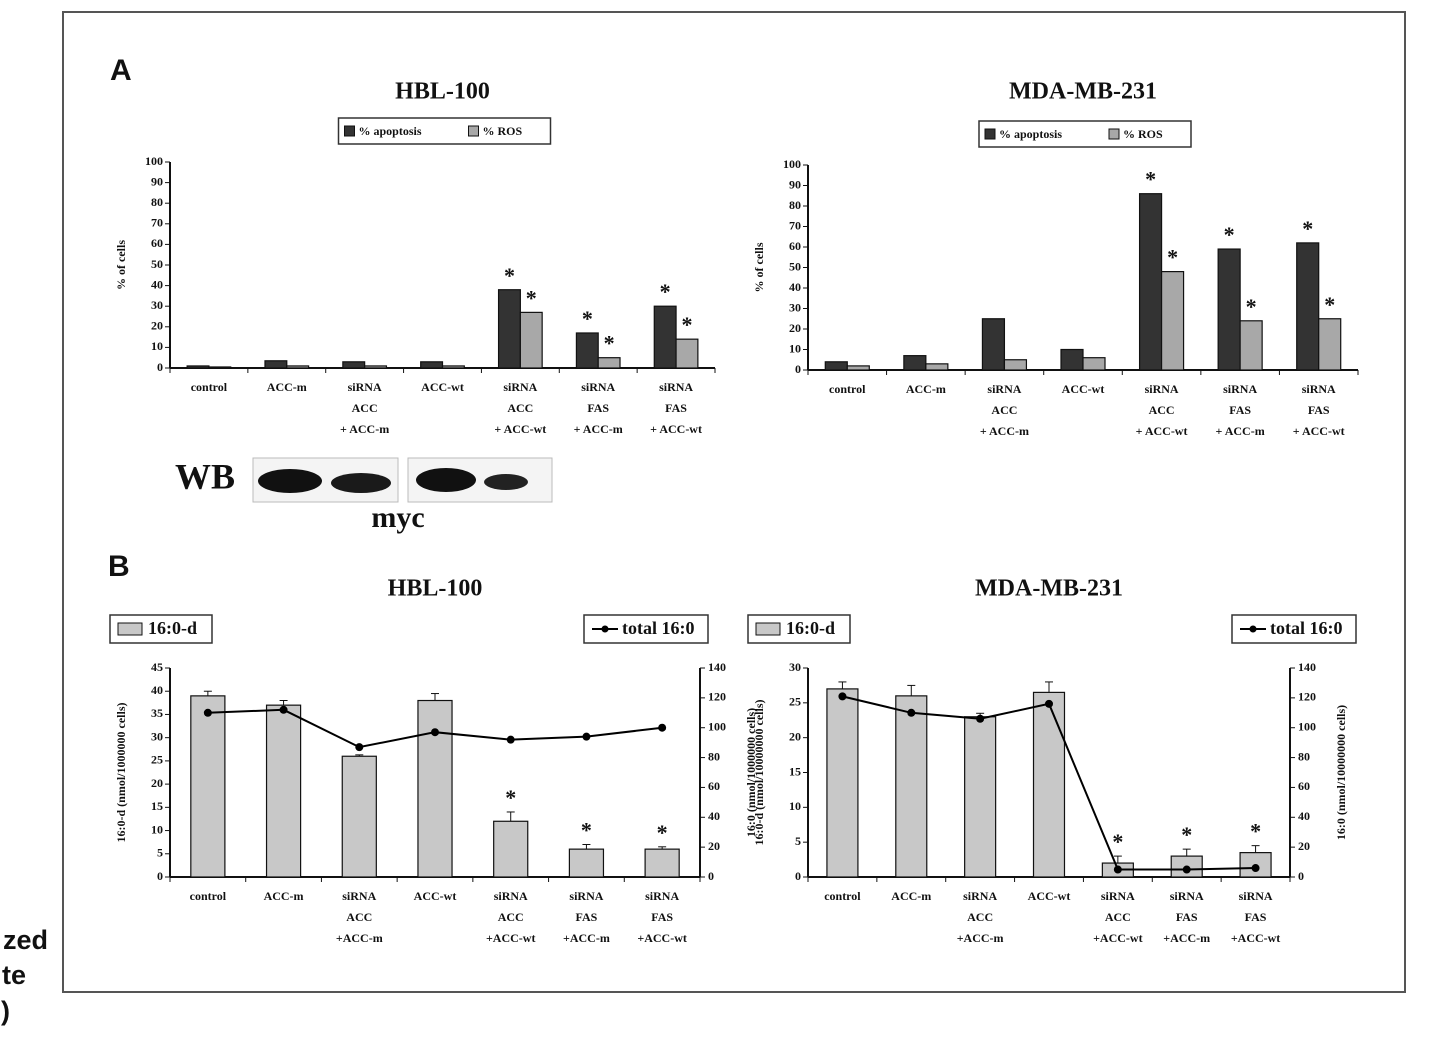 The image size is (1440, 1062). What do you see at coordinates (662, 938) in the screenshot?
I see `x-tick-label: +ACC-wt` at bounding box center [662, 938].